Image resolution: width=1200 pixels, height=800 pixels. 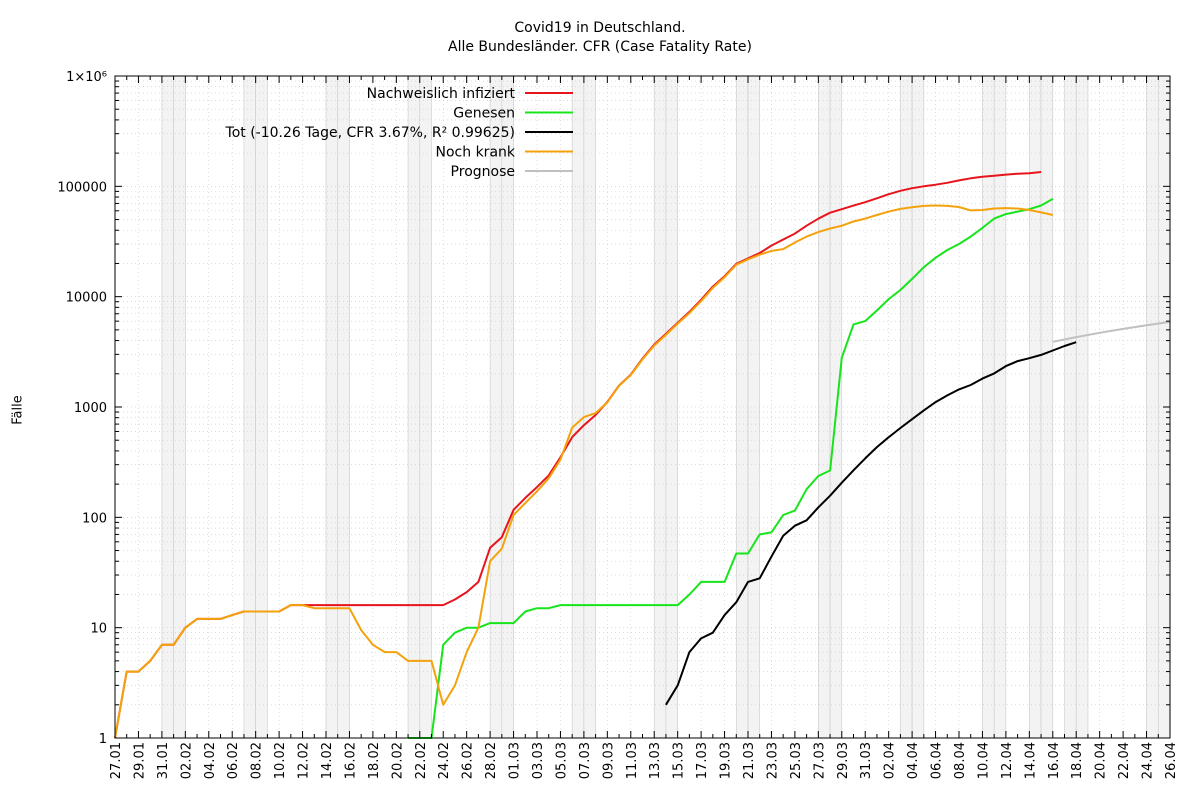 I want to click on y-tick-label: 100000, so click(x=82, y=187).